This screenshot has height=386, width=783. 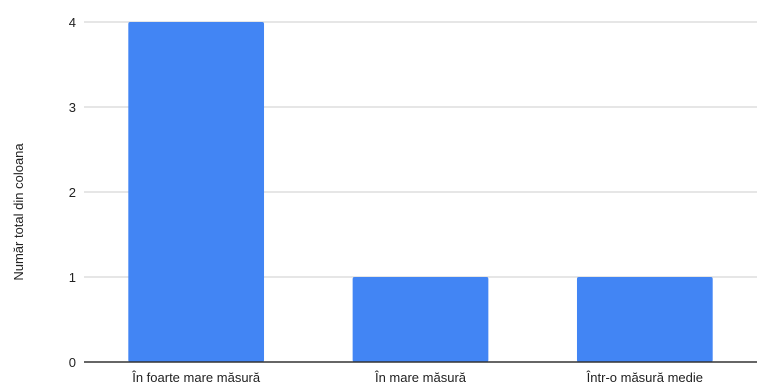 What do you see at coordinates (644, 377) in the screenshot?
I see `x-tick-label: Într-o măsură medie` at bounding box center [644, 377].